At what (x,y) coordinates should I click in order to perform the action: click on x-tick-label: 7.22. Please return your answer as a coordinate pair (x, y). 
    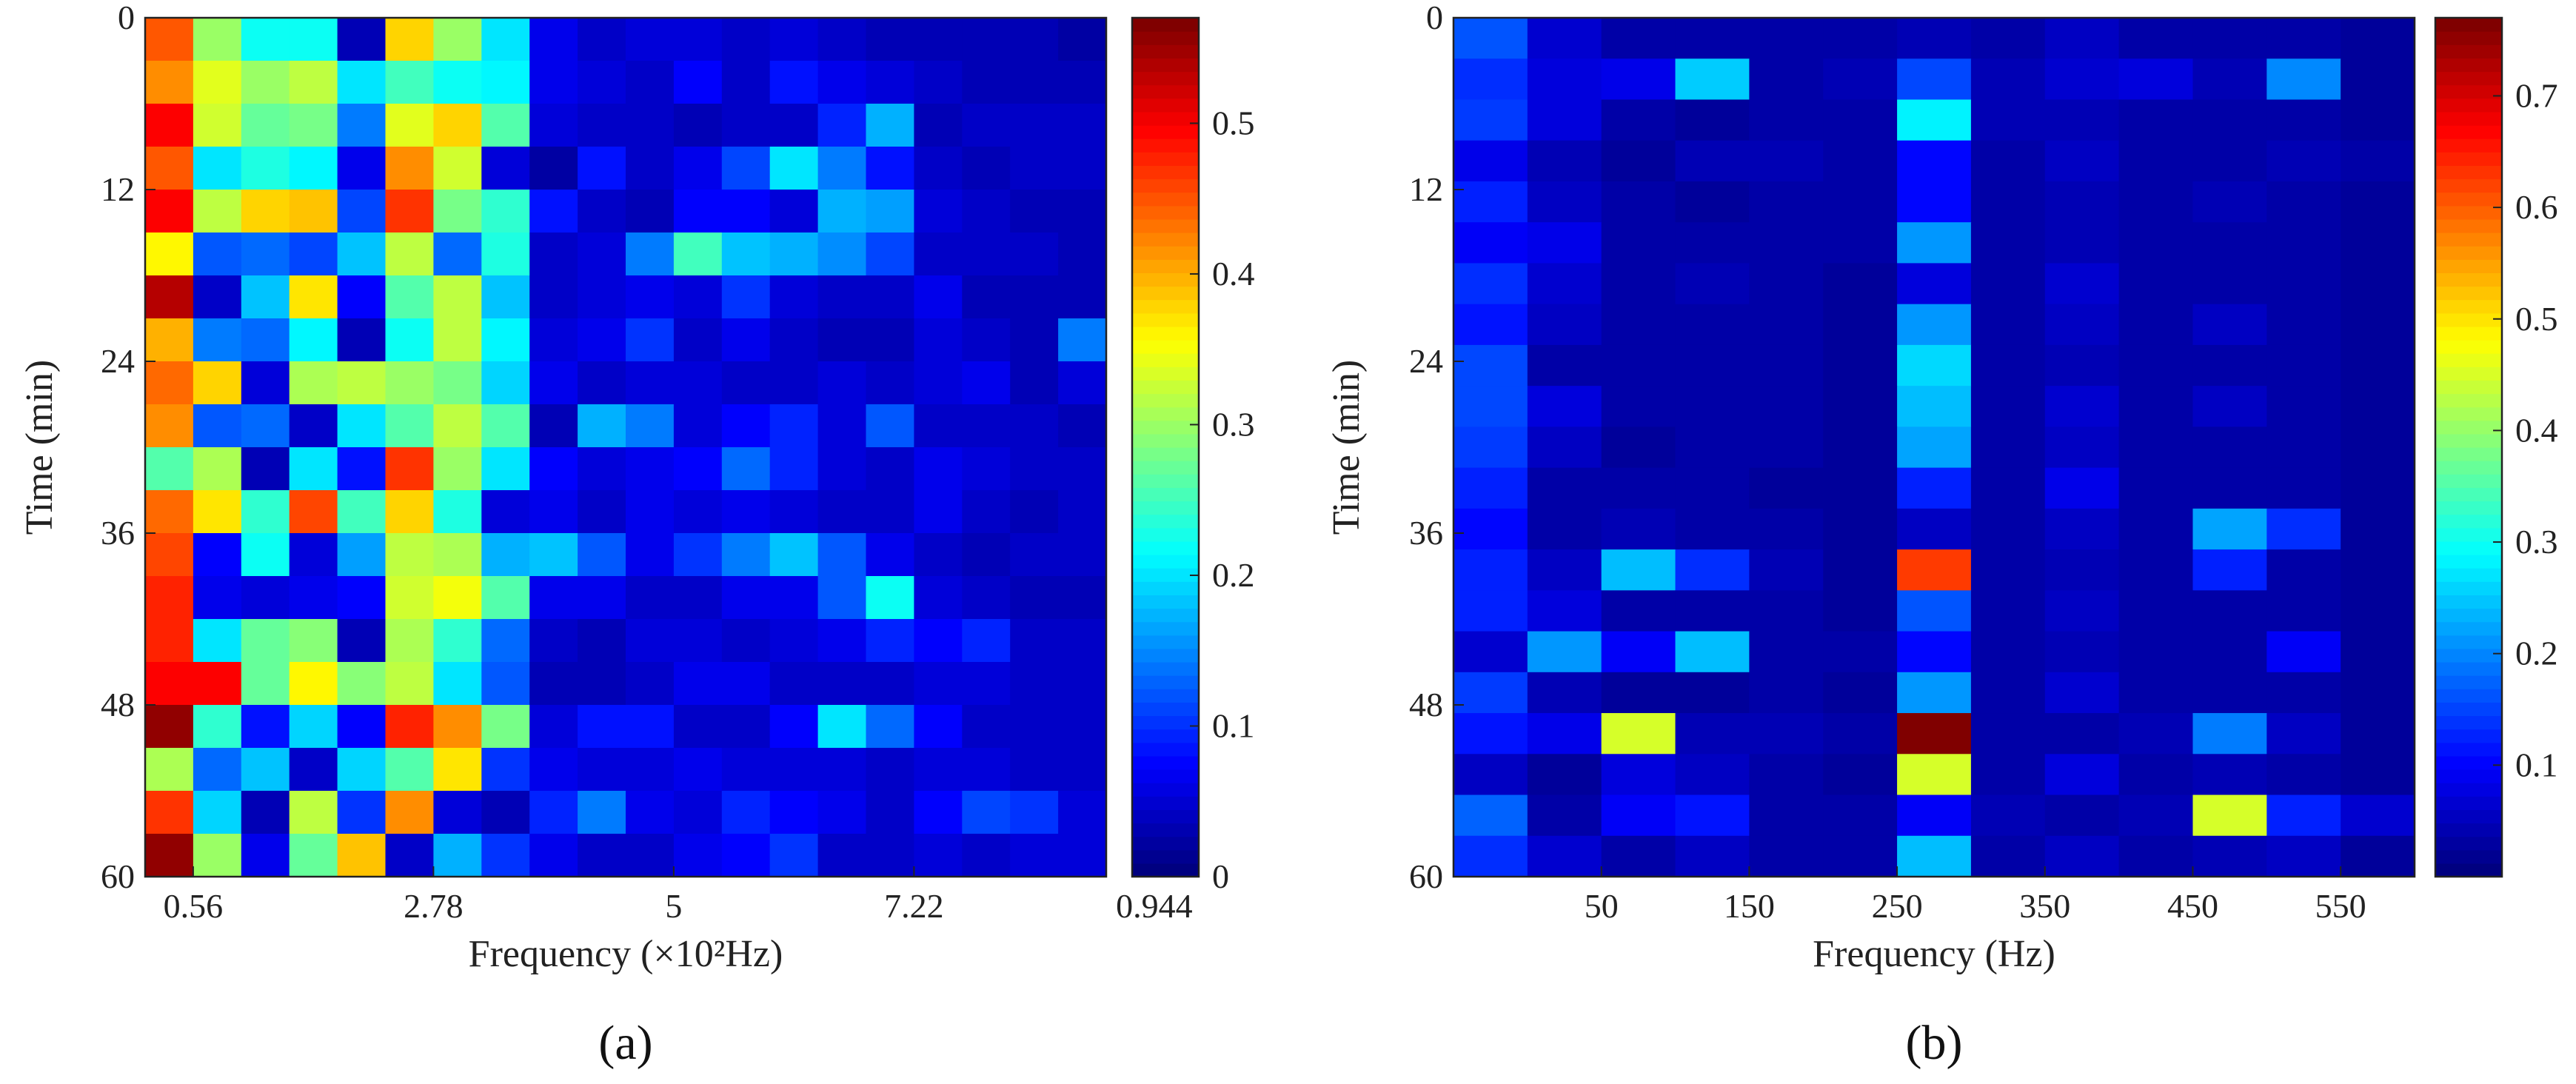
    Looking at the image, I should click on (914, 906).